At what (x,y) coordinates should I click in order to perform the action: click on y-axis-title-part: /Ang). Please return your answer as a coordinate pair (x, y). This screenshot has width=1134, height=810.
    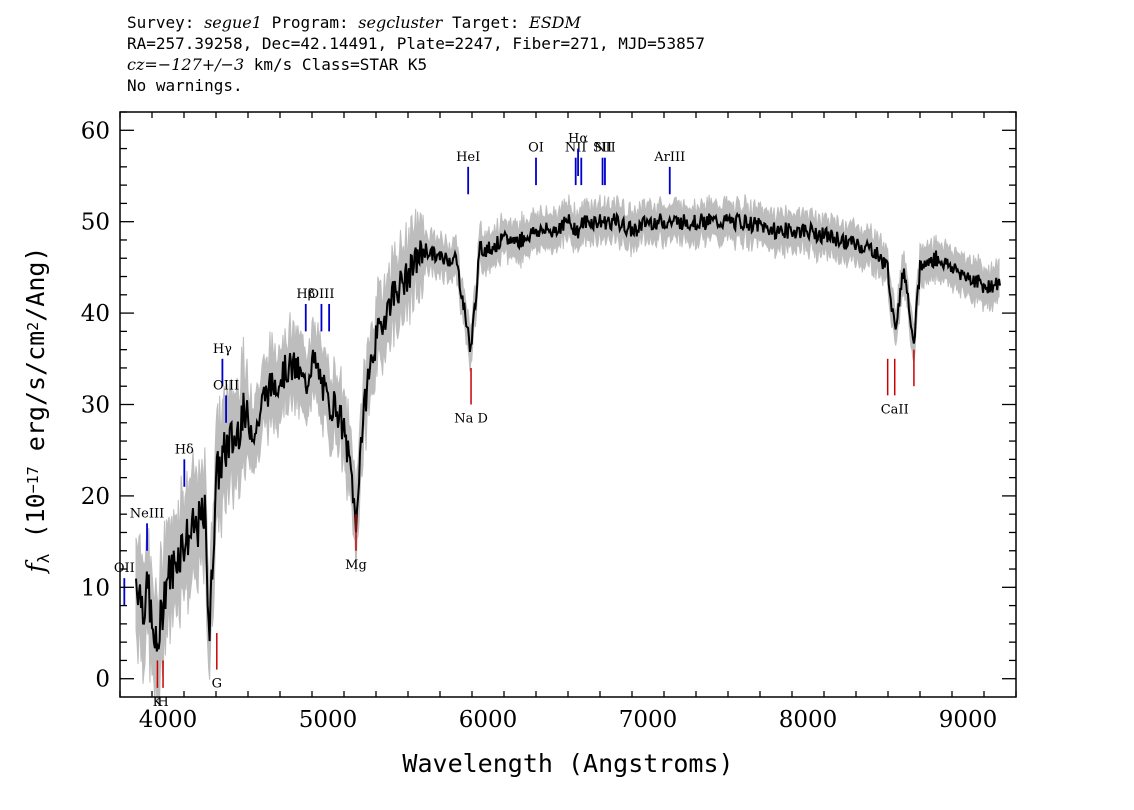
    Looking at the image, I should click on (35, 284).